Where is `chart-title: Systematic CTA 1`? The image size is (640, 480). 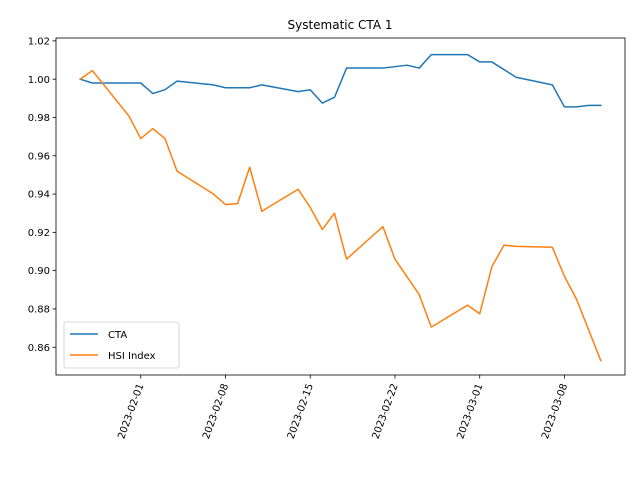 chart-title: Systematic CTA 1 is located at coordinates (340, 25).